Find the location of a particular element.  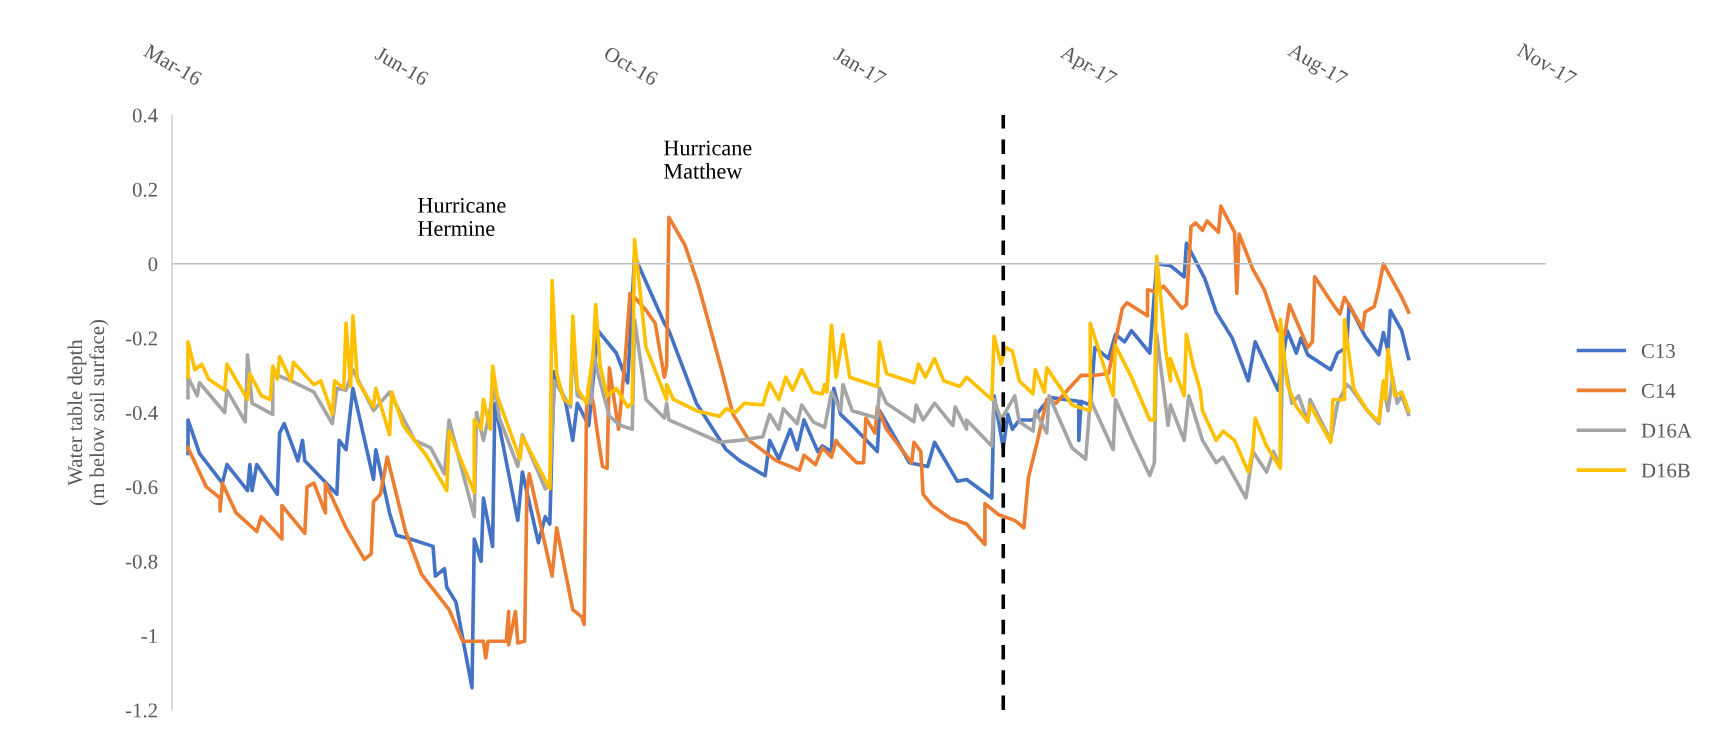

y-tick-label: -1 is located at coordinates (149, 636).